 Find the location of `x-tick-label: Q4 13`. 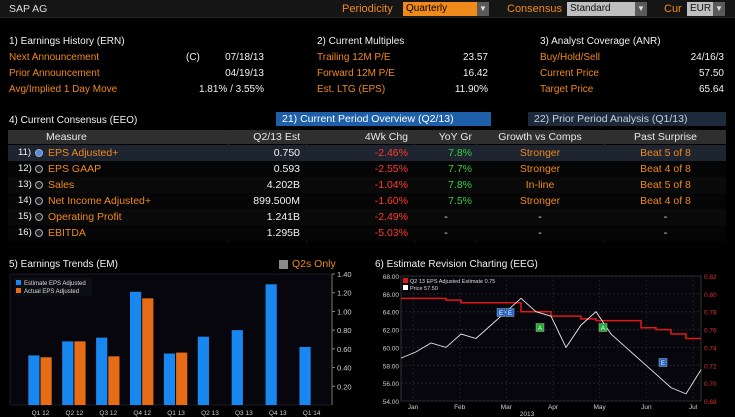

x-tick-label: Q4 13 is located at coordinates (278, 413).